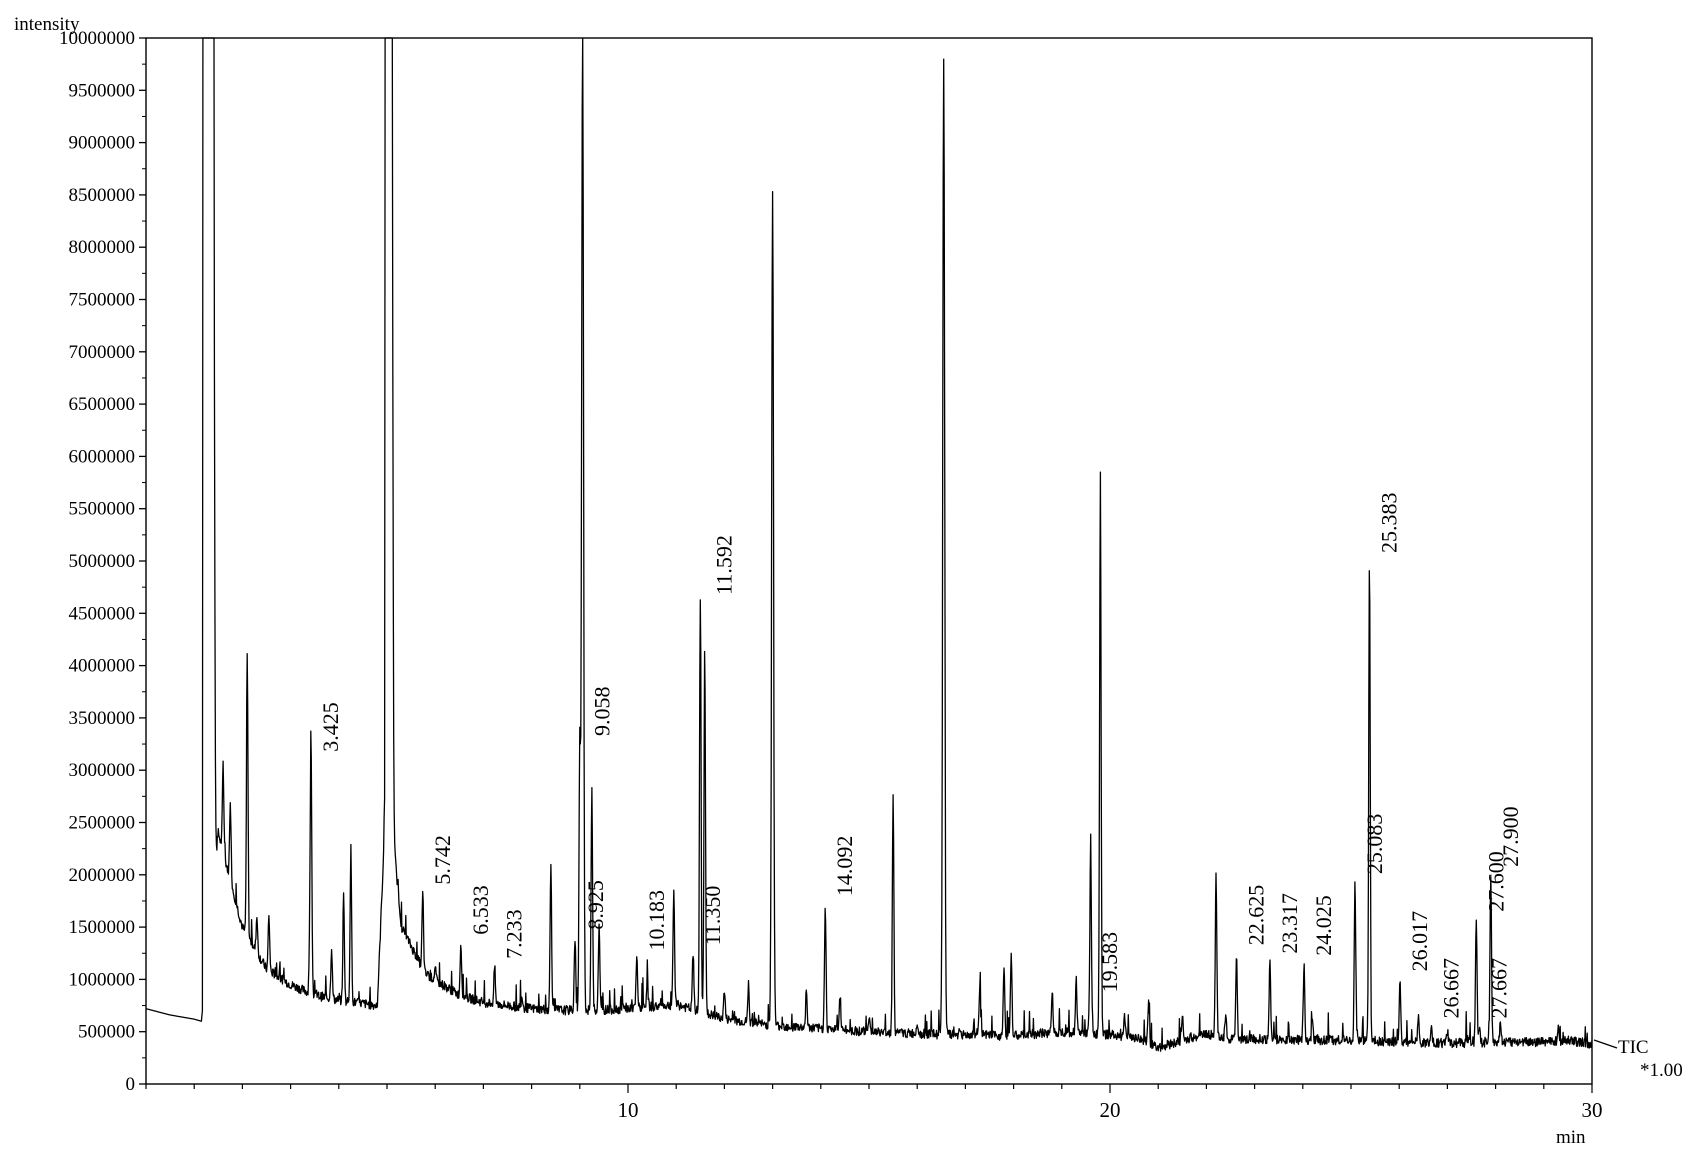 The height and width of the screenshot is (1175, 1701). I want to click on y-tick-label: 1500000, so click(102, 927).